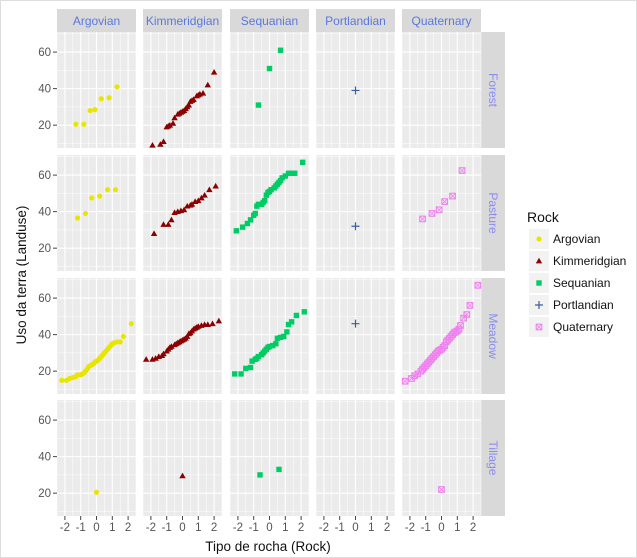  Describe the element at coordinates (182, 458) in the screenshot. I see `panel-tillage-kimmeridgian` at that location.